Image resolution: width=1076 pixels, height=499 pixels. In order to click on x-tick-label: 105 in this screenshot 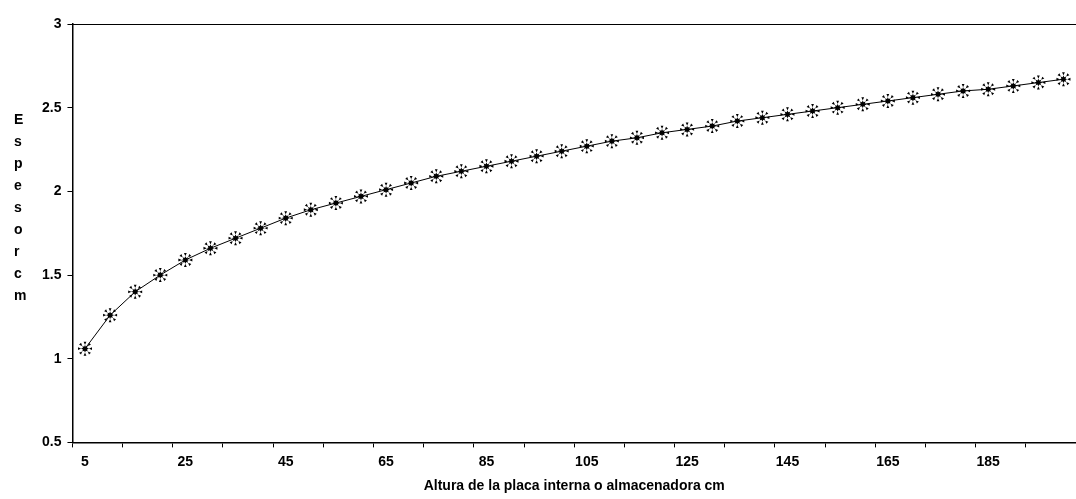, I will do `click(587, 460)`.